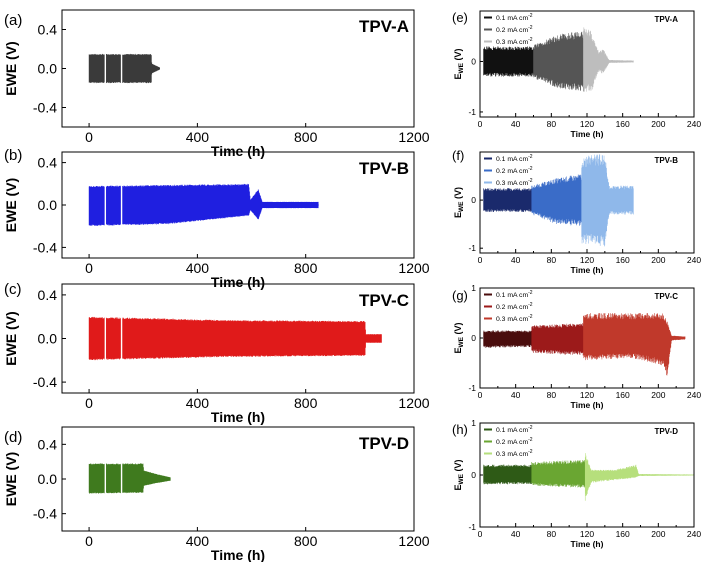 The height and width of the screenshot is (562, 702). Describe the element at coordinates (666, 296) in the screenshot. I see `chart-title: TPV-C` at that location.